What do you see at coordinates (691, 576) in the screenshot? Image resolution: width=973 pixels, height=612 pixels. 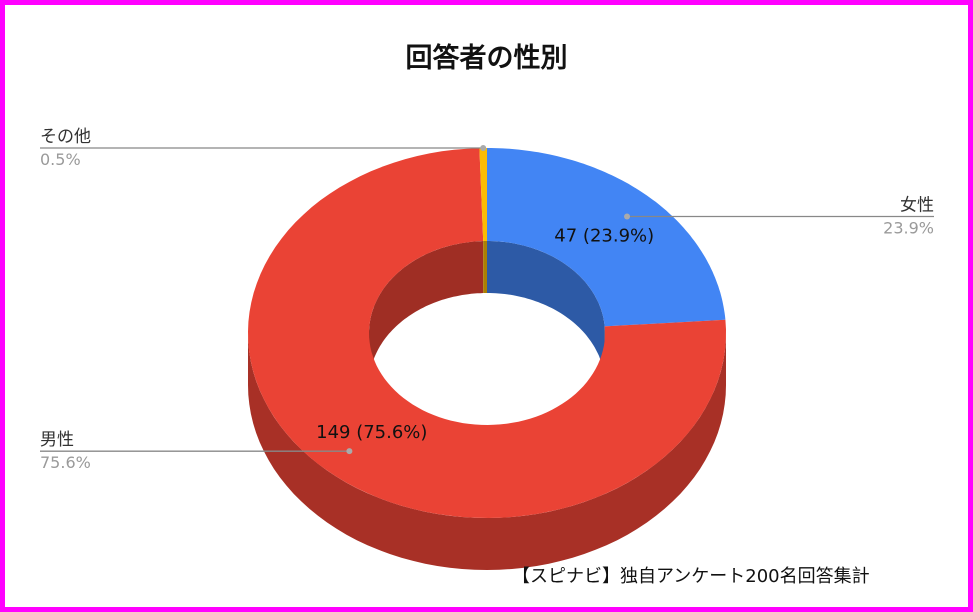 I see `source-note: 【スピナビ】独自アンケート200名回答集計` at bounding box center [691, 576].